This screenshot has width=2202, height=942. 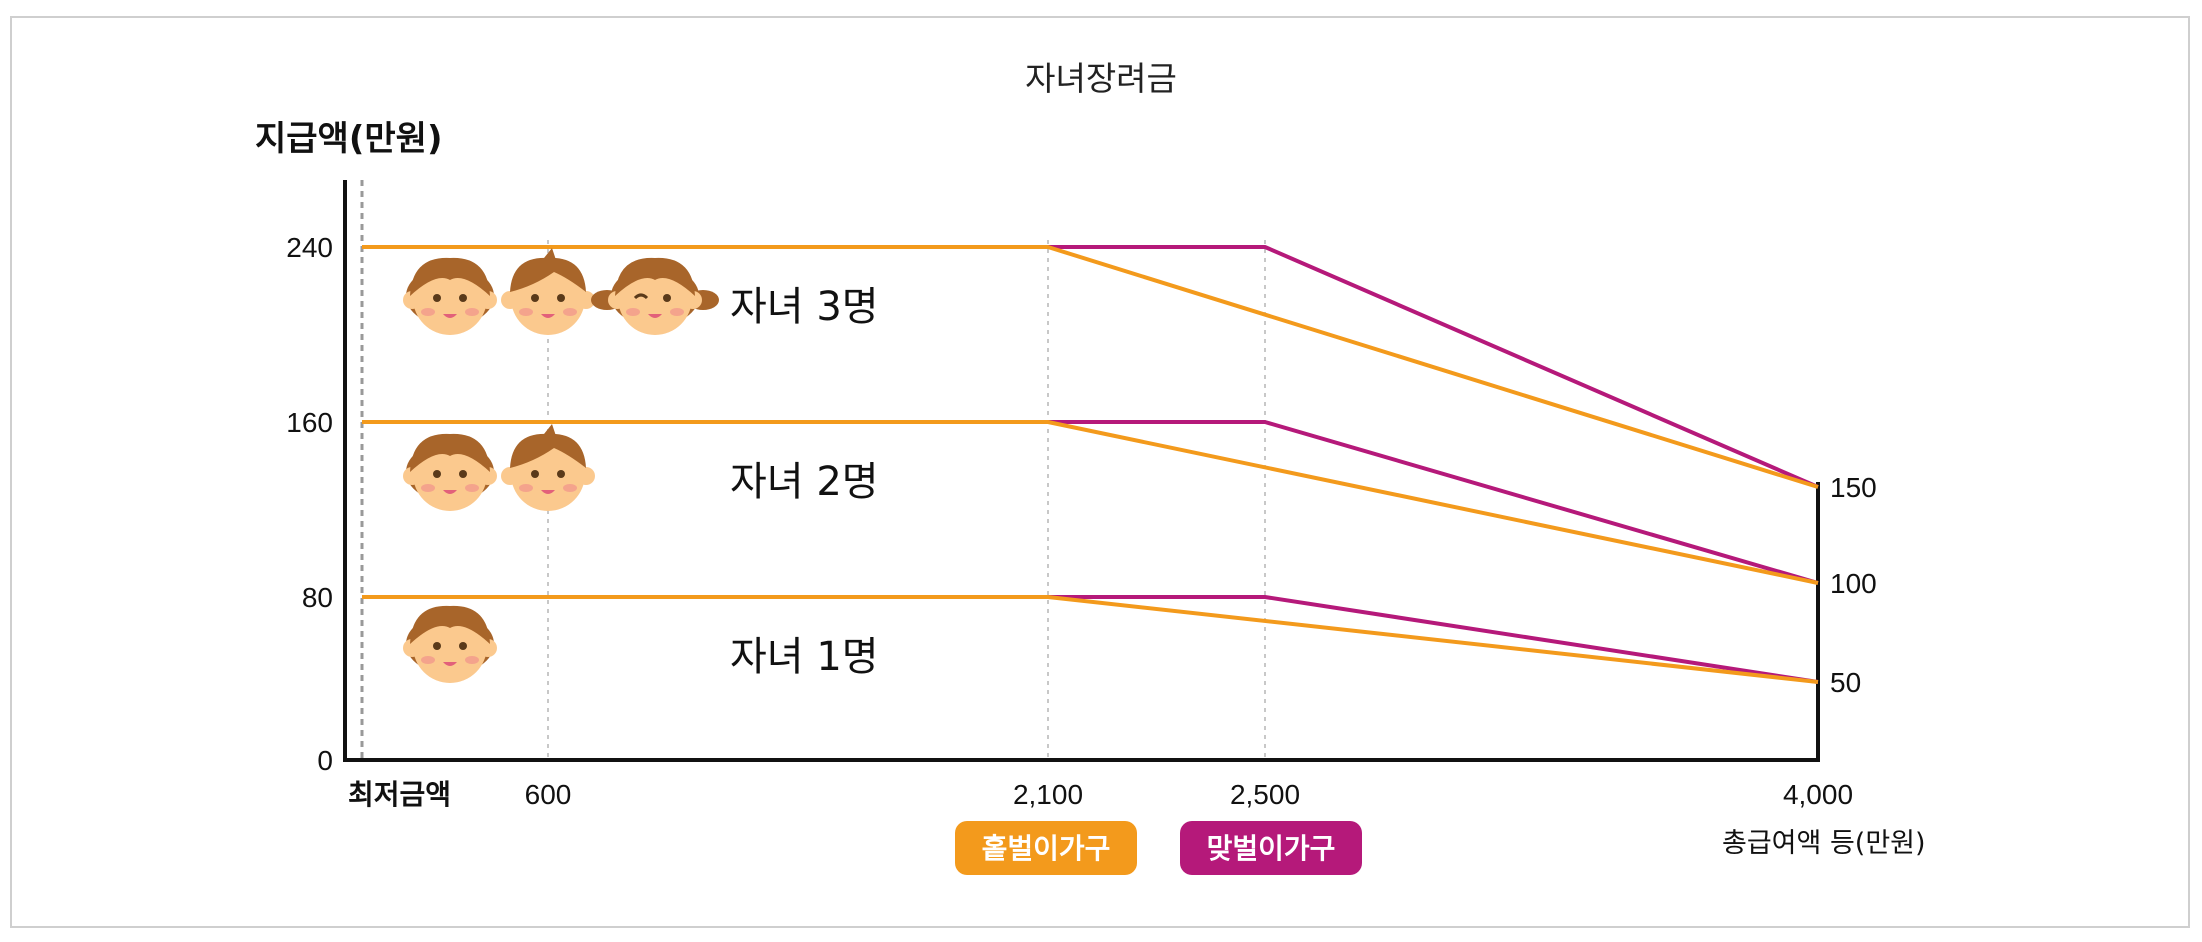 I want to click on group-label-2: 자녀 2명, so click(x=804, y=482).